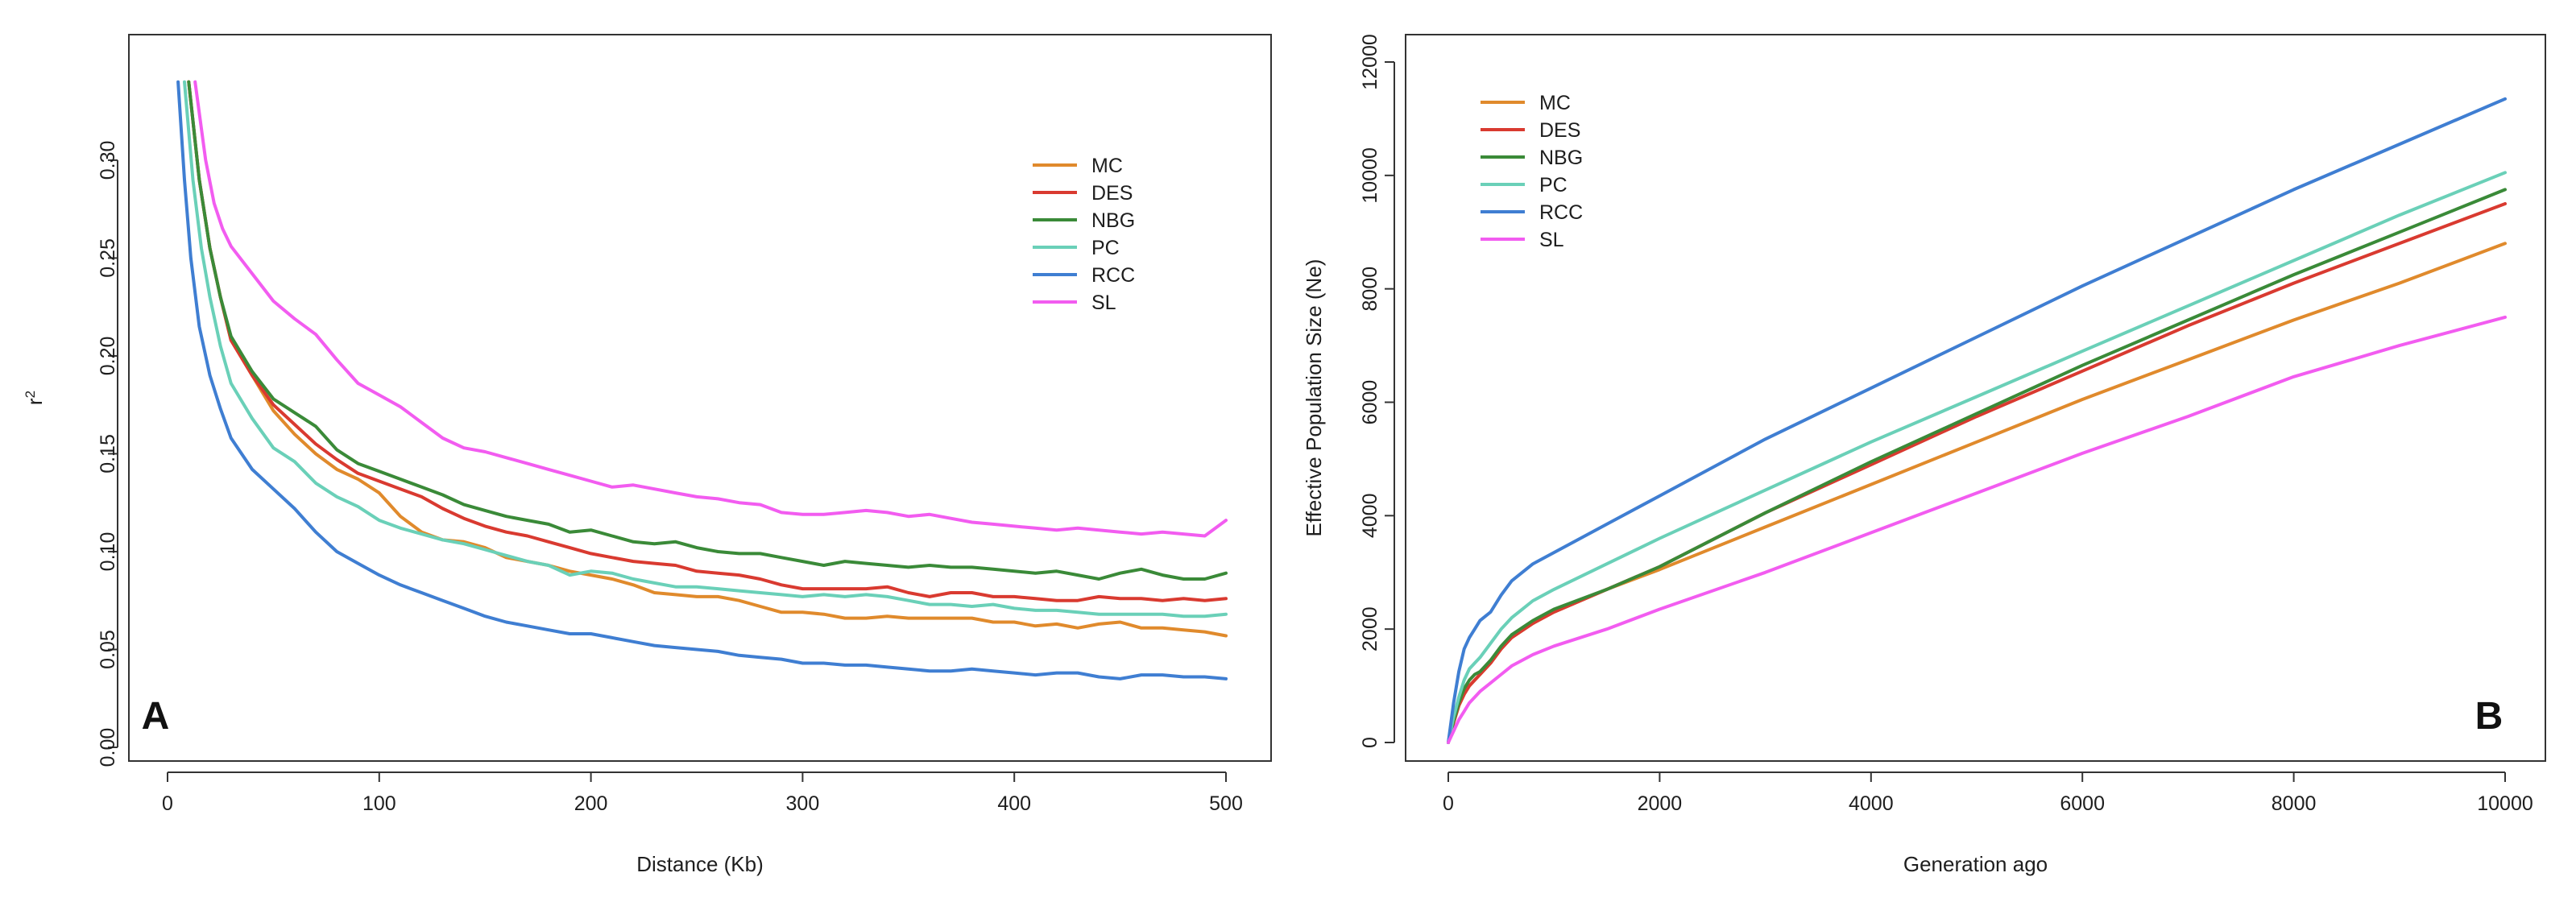 Image resolution: width=2576 pixels, height=910 pixels. I want to click on y-tick-label: 0.15, so click(108, 454).